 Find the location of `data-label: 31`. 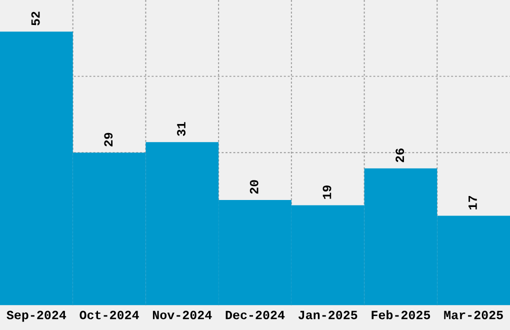

data-label: 31 is located at coordinates (181, 129).